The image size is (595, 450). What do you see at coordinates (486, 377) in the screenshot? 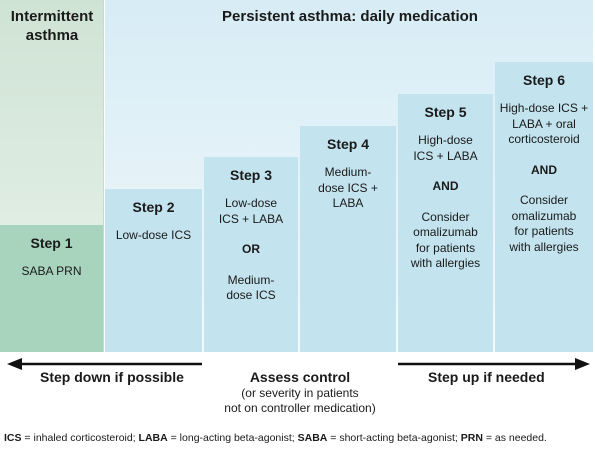
I see `step-up-label: Step up if needed` at bounding box center [486, 377].